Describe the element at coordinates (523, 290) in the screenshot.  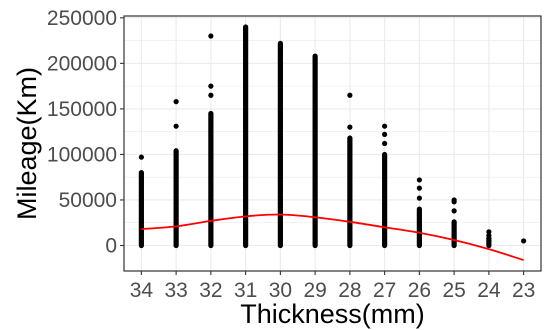
I see `x-tick-label: 23` at that location.